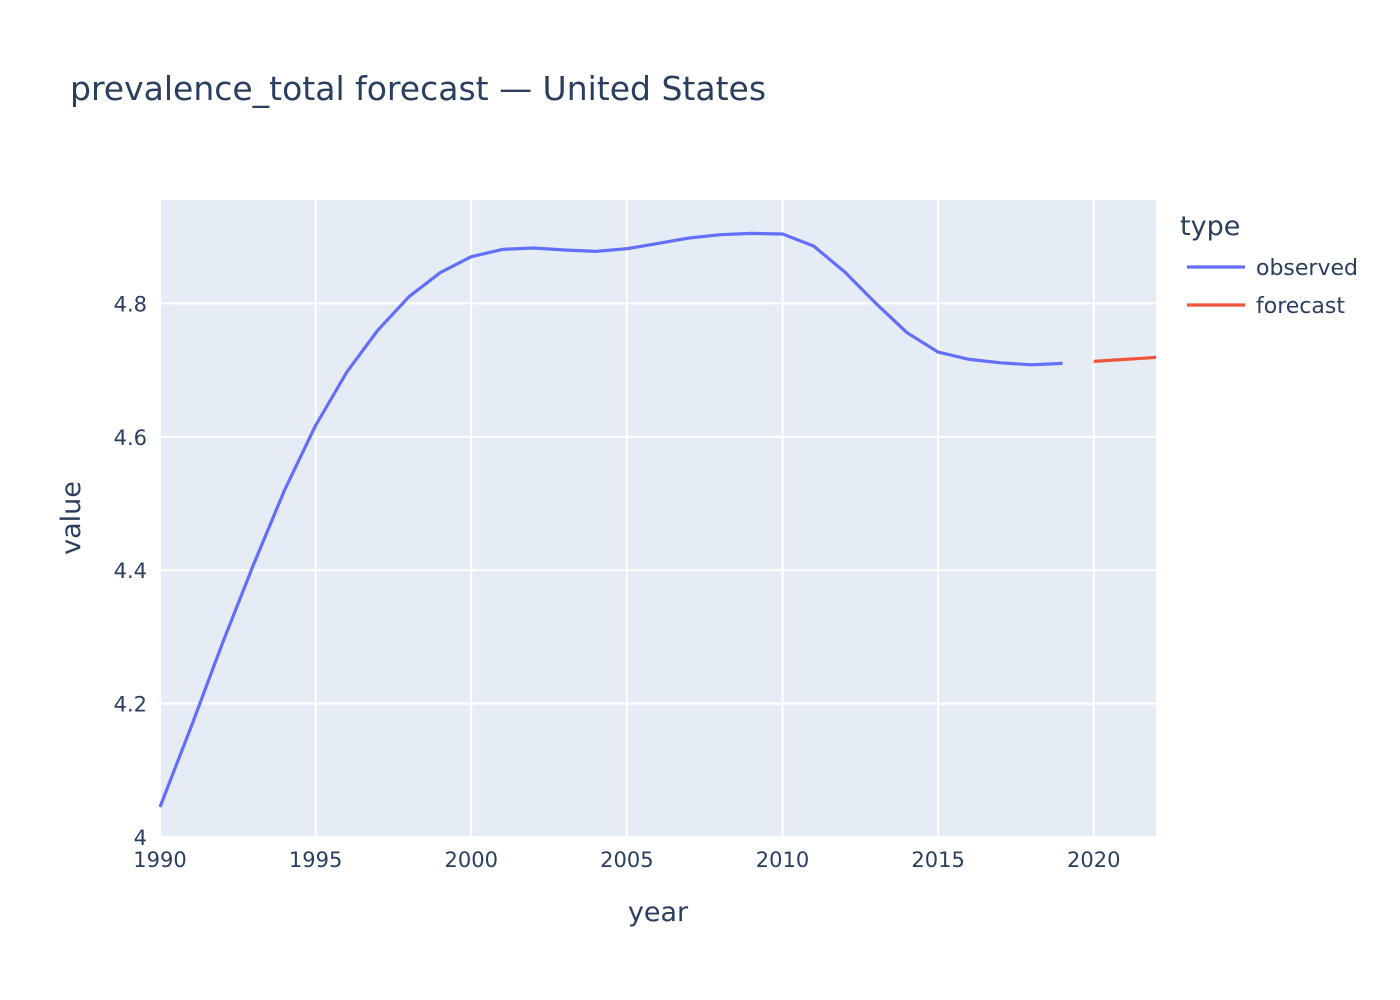  What do you see at coordinates (130, 304) in the screenshot?
I see `y-tick-label: 4.8` at bounding box center [130, 304].